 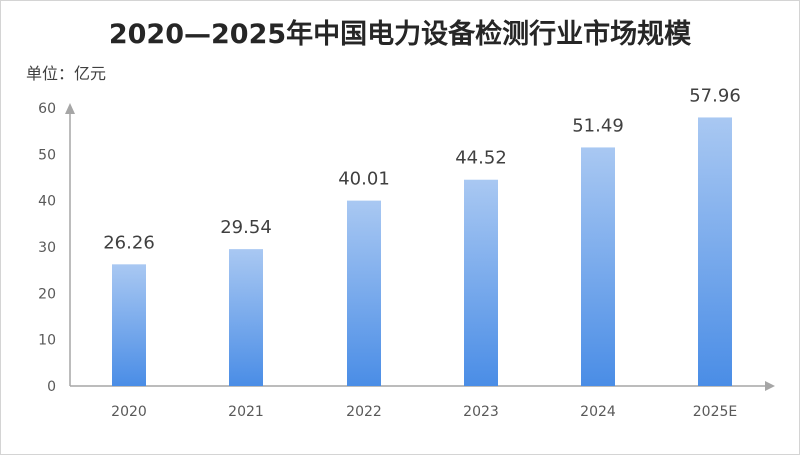 I want to click on y-tick-label: 50, so click(x=47, y=155).